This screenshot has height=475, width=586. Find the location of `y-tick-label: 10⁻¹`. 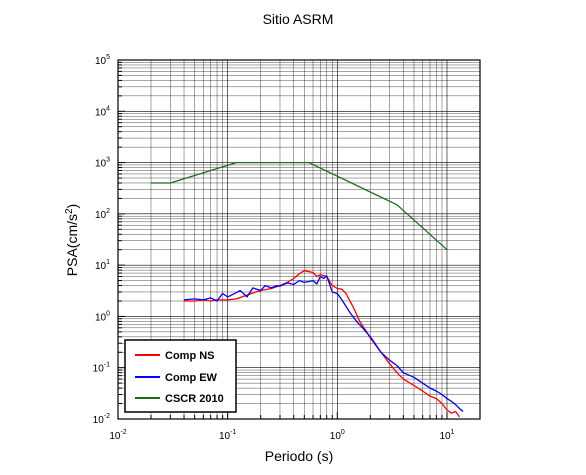

y-tick-label: 10⁻¹ is located at coordinates (101, 368).